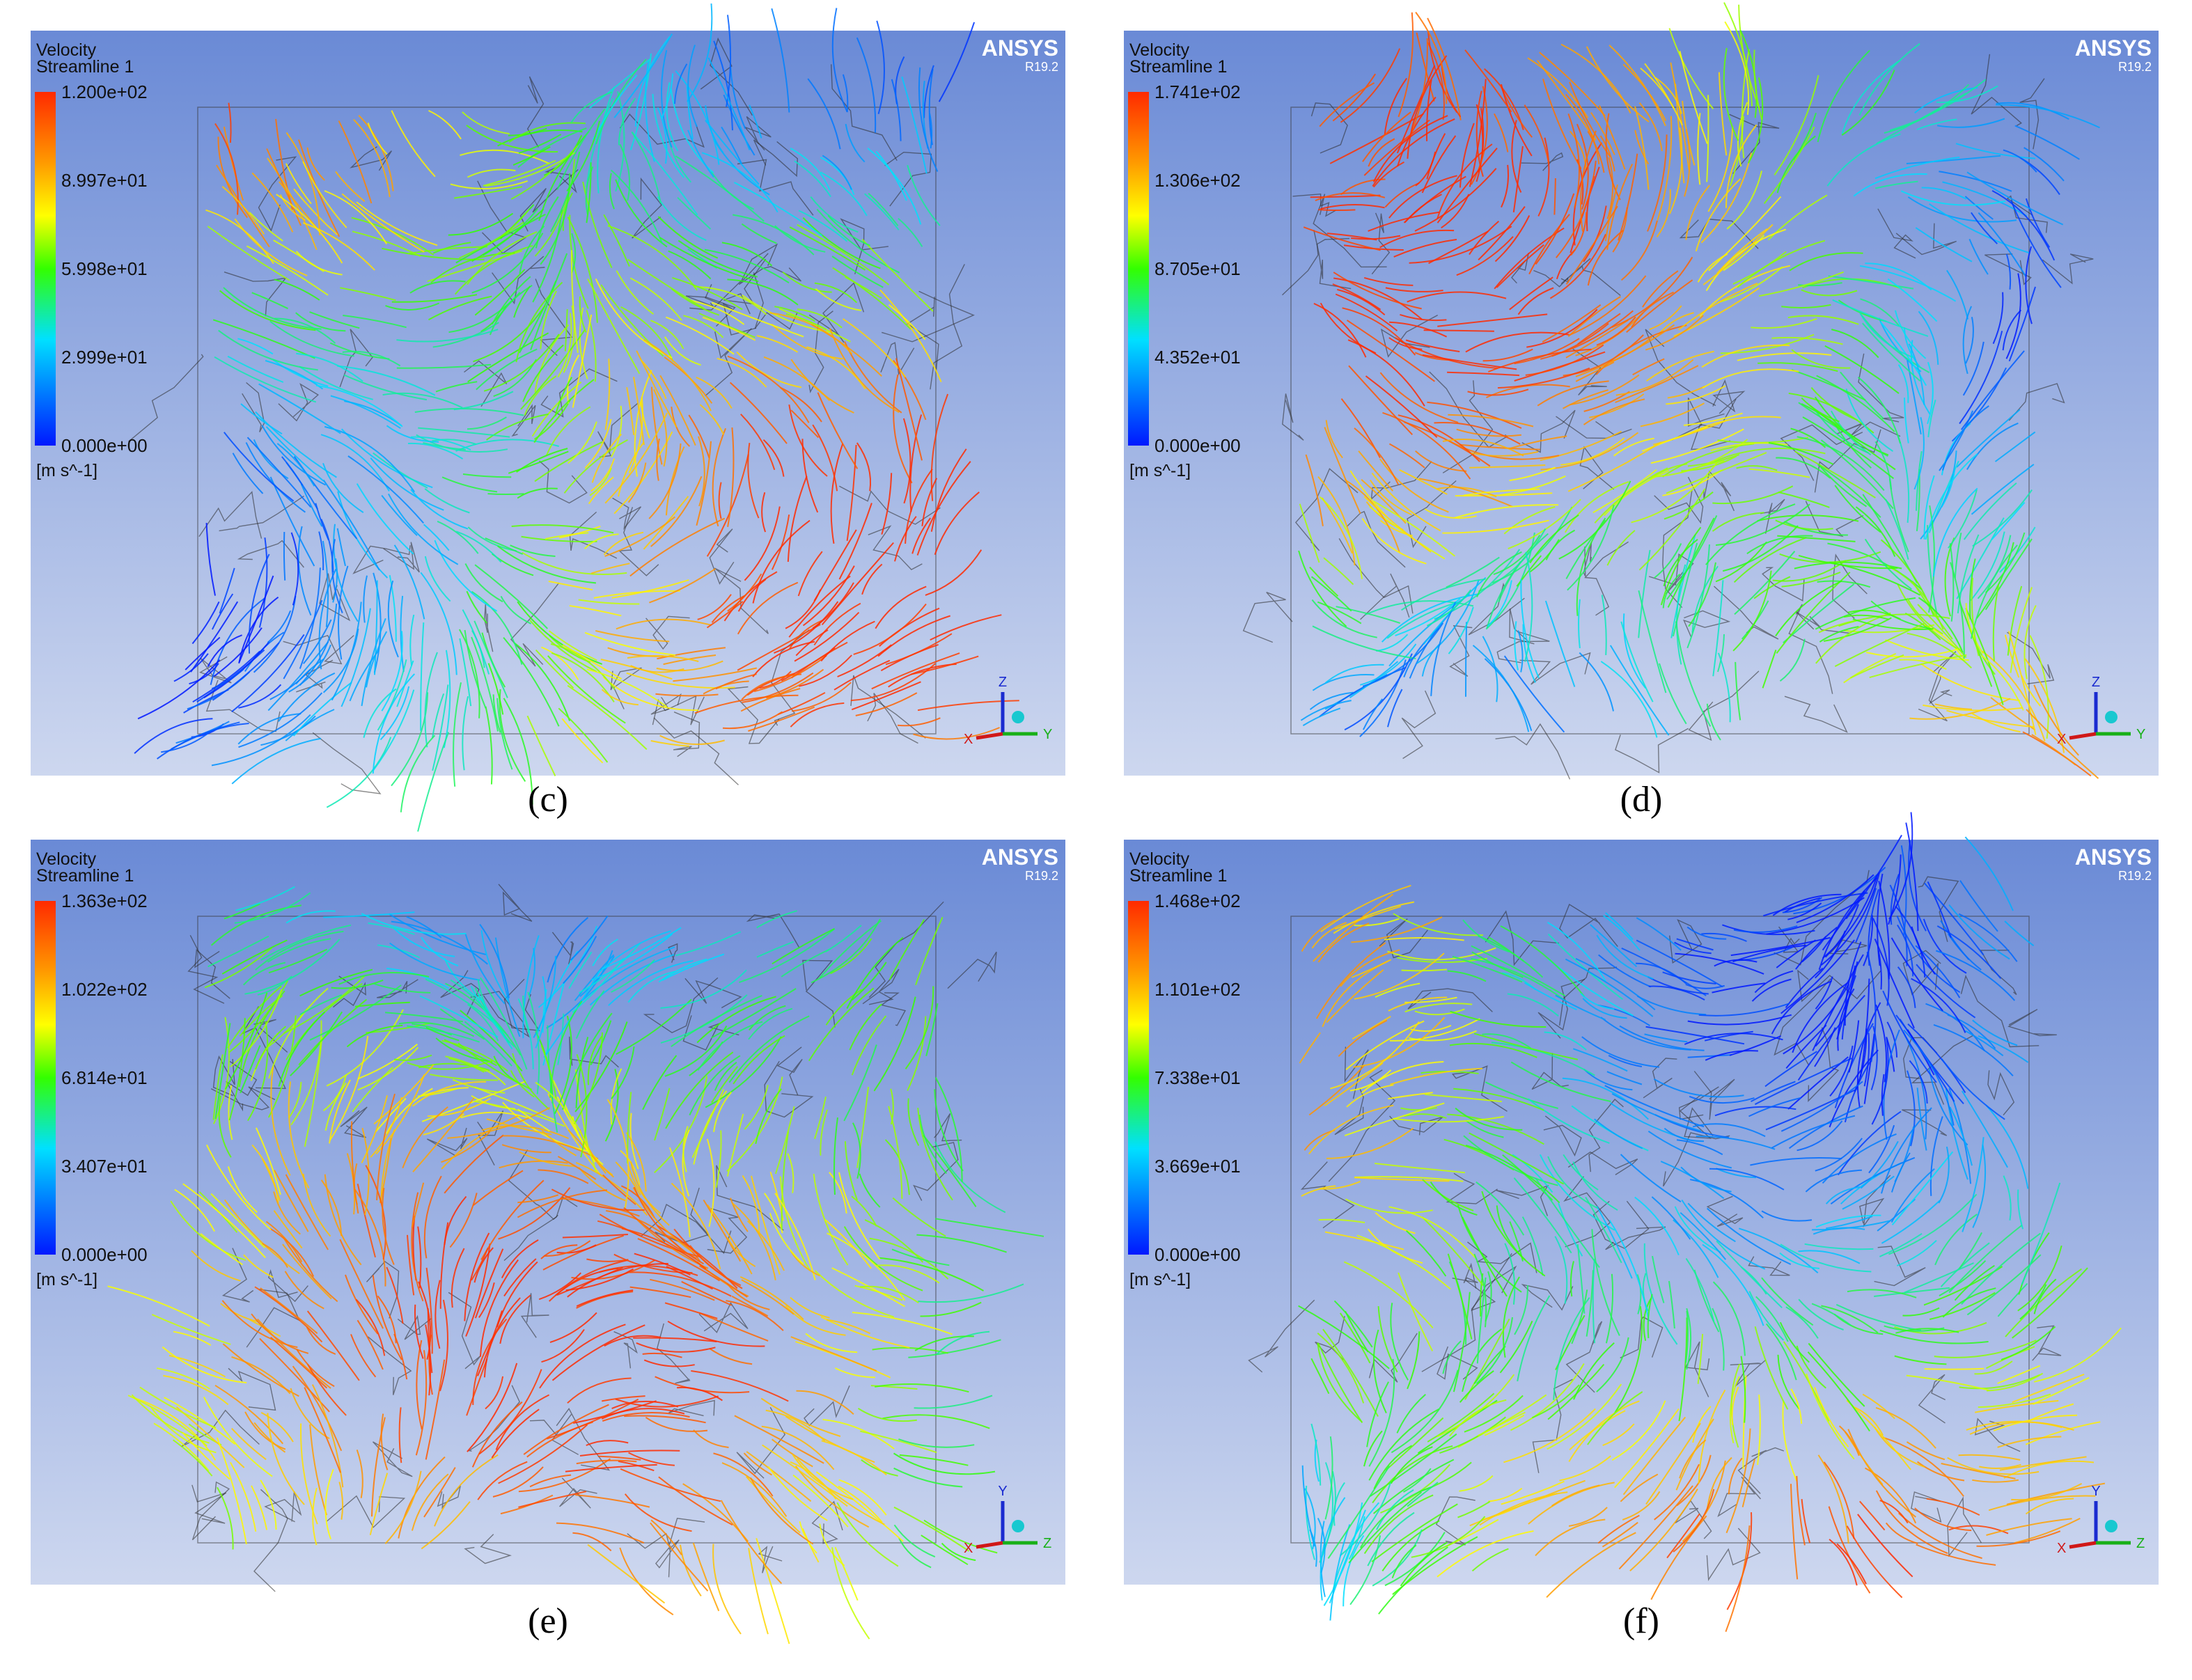  I want to click on colorbar-label: 0.000e+00, so click(104, 445).